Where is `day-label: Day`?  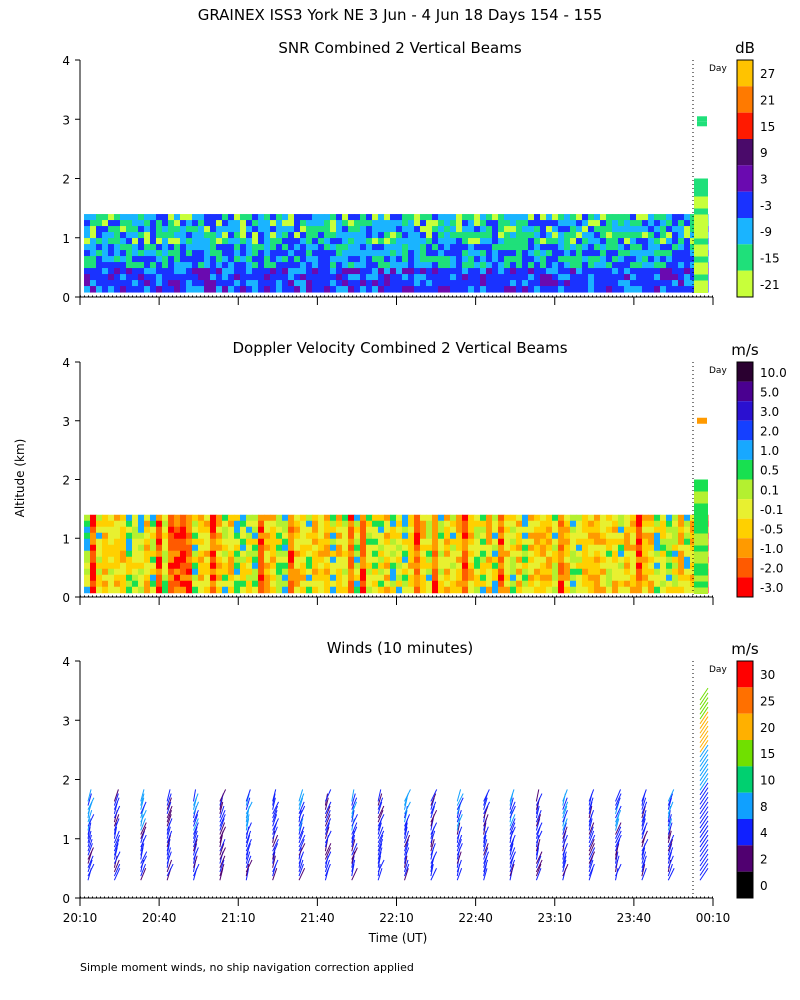
day-label: Day is located at coordinates (718, 670).